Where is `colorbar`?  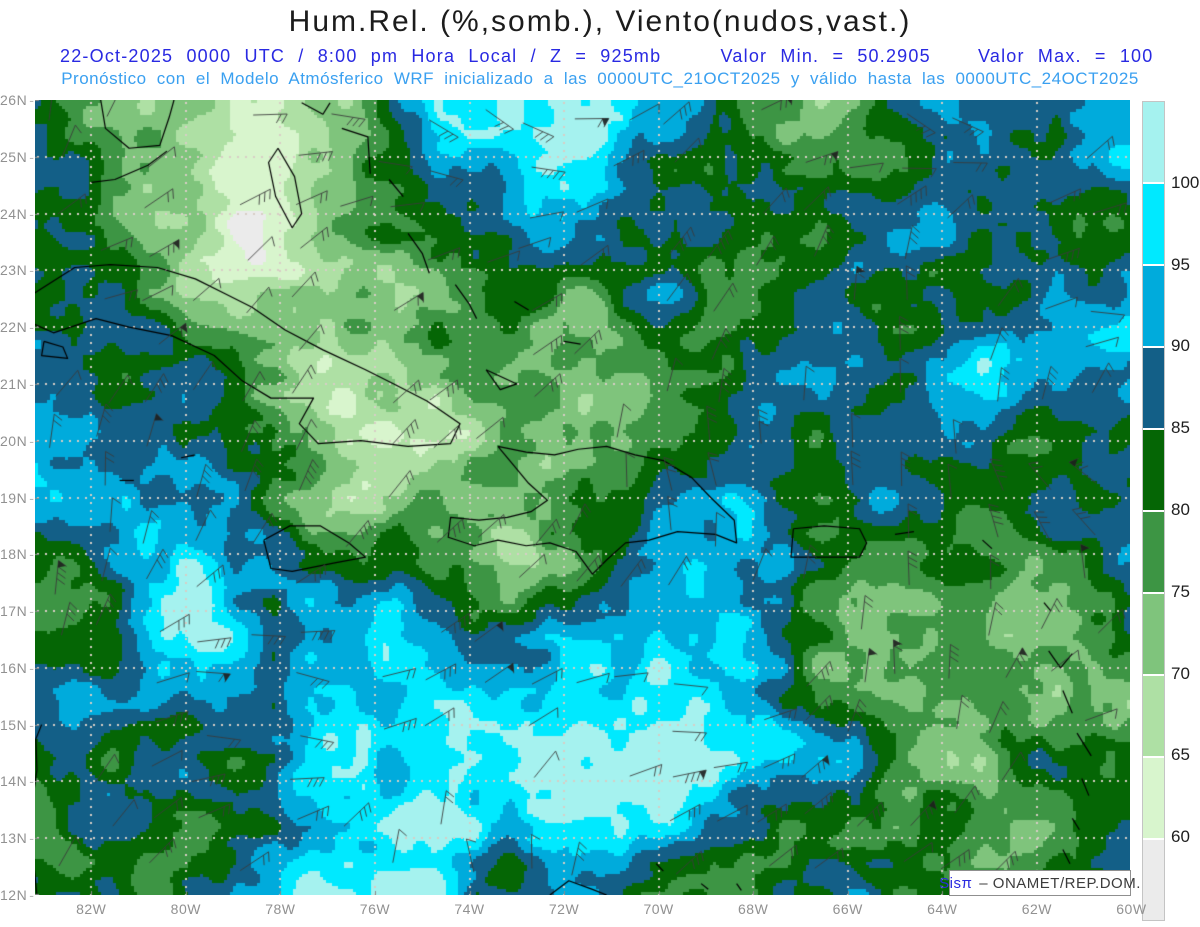
colorbar is located at coordinates (1153, 511).